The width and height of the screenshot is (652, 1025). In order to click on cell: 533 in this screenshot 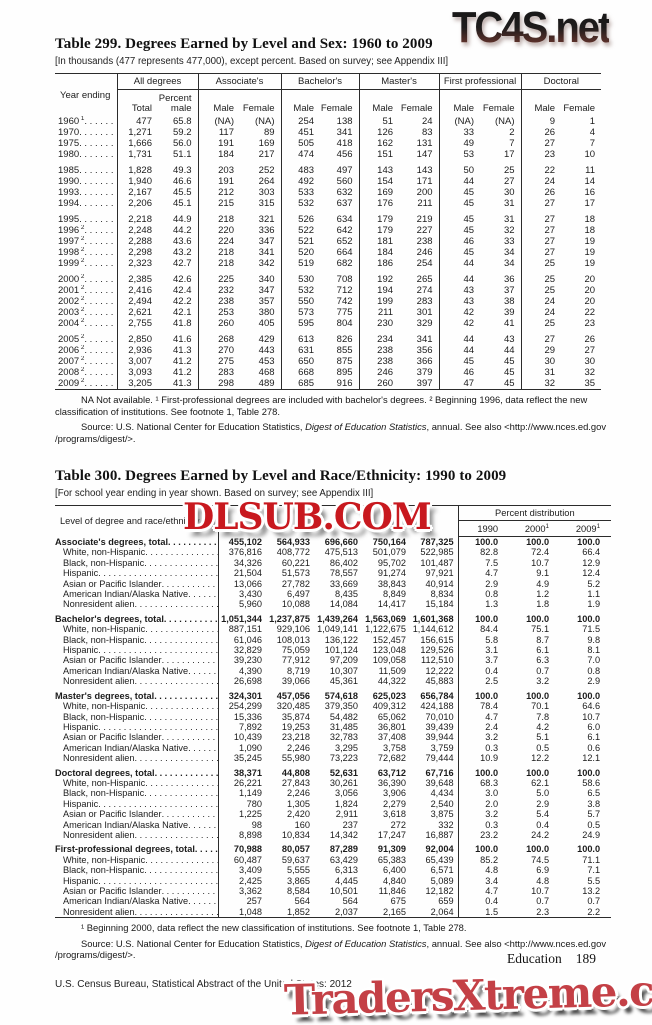, I will do `click(306, 192)`.